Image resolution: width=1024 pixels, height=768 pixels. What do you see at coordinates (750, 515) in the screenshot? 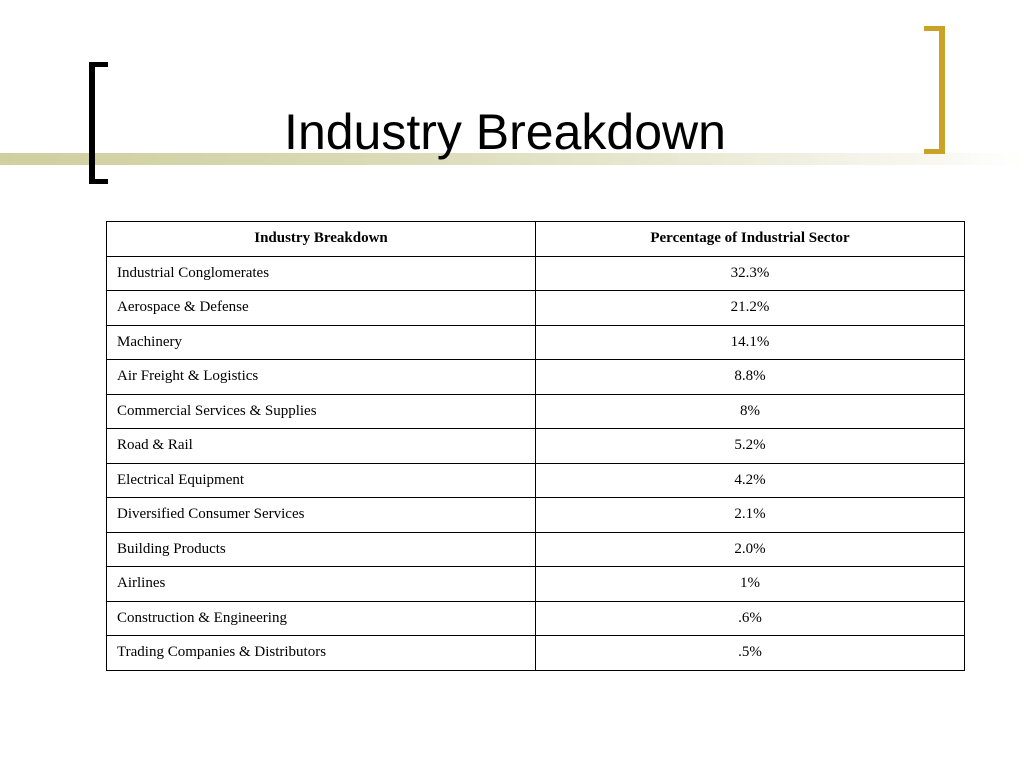
I see `percentage-cell: 2.1%` at bounding box center [750, 515].